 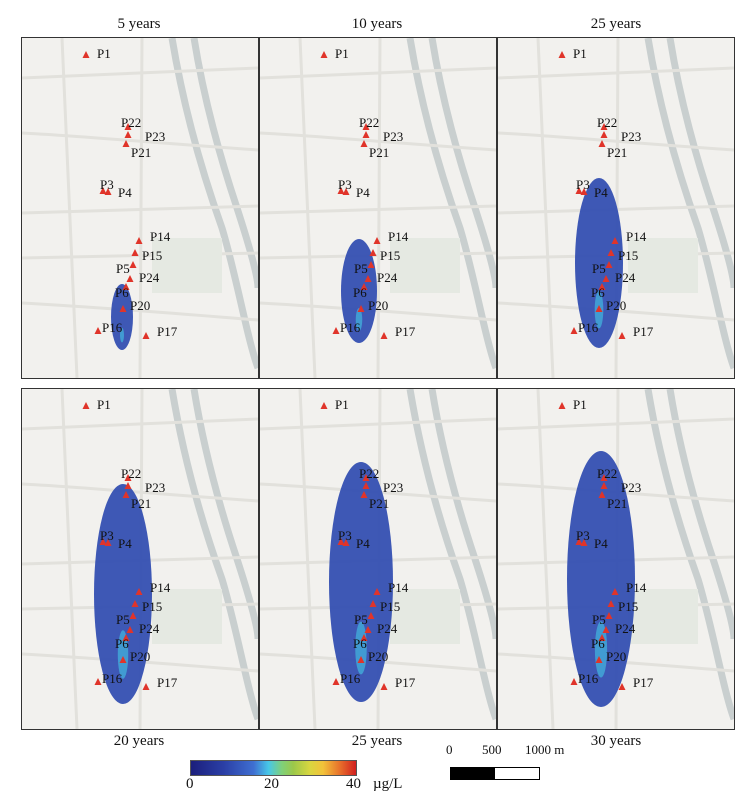 I want to click on colorbar-tick-0: 0, so click(x=190, y=784).